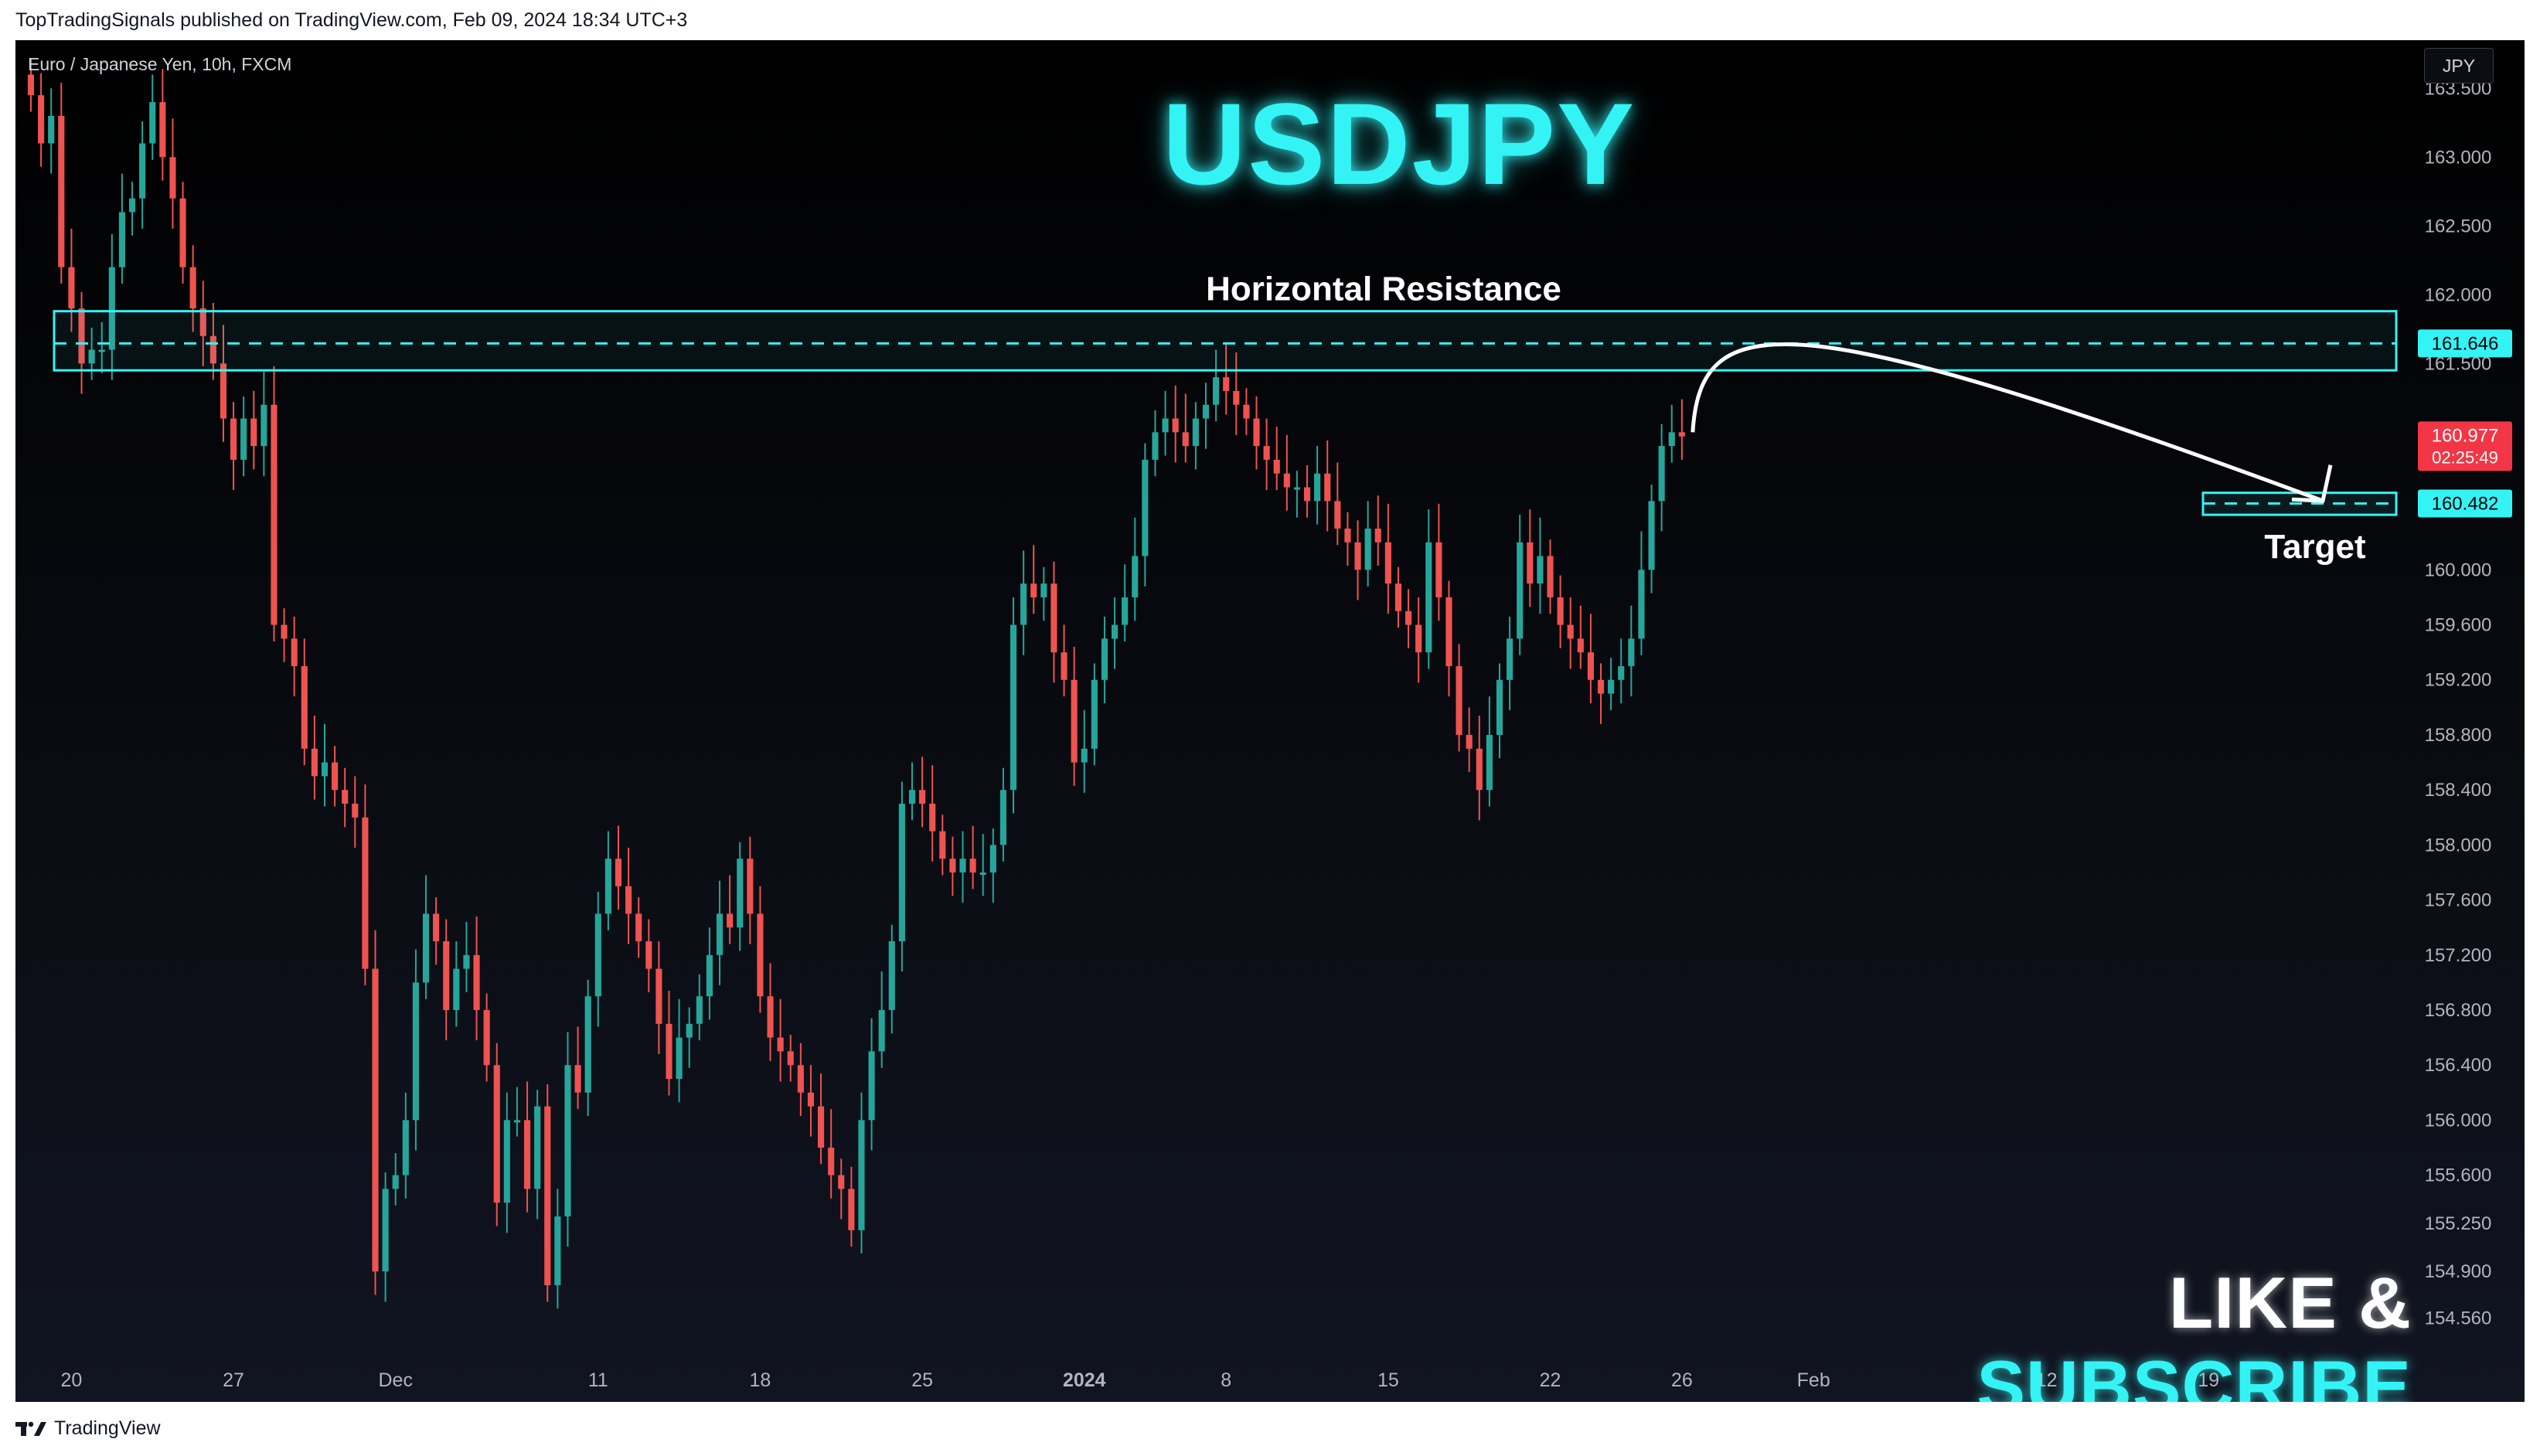  I want to click on last-price-label-value: 160.977, so click(2466, 436).